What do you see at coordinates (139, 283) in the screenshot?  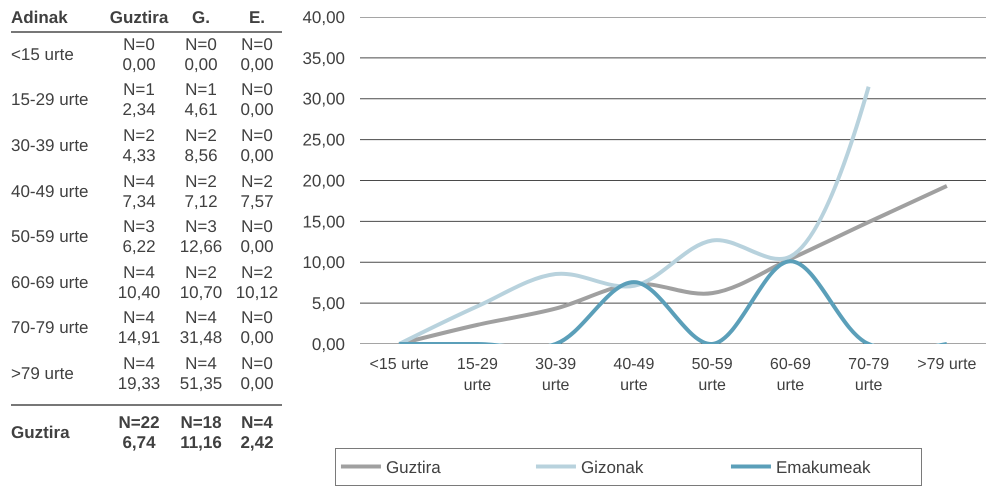 I see `text: N=4 10,40` at bounding box center [139, 283].